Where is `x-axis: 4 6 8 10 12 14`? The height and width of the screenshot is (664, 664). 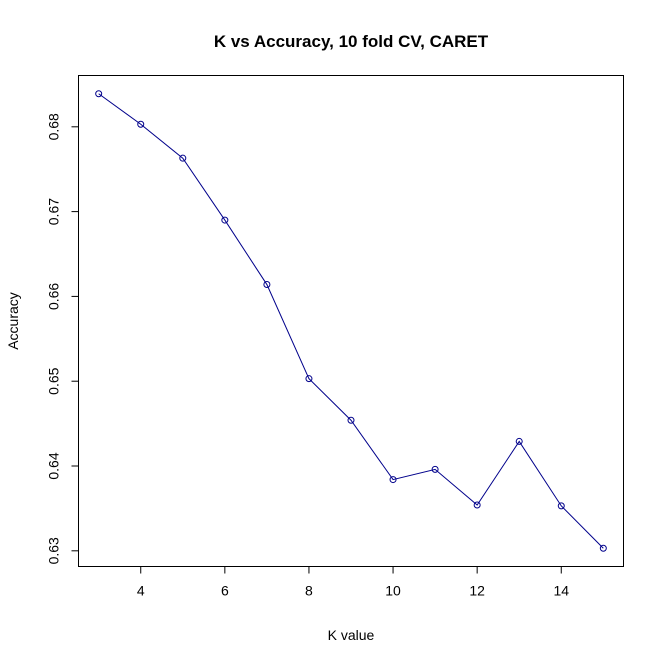
x-axis: 4 6 8 10 12 14 is located at coordinates (353, 582).